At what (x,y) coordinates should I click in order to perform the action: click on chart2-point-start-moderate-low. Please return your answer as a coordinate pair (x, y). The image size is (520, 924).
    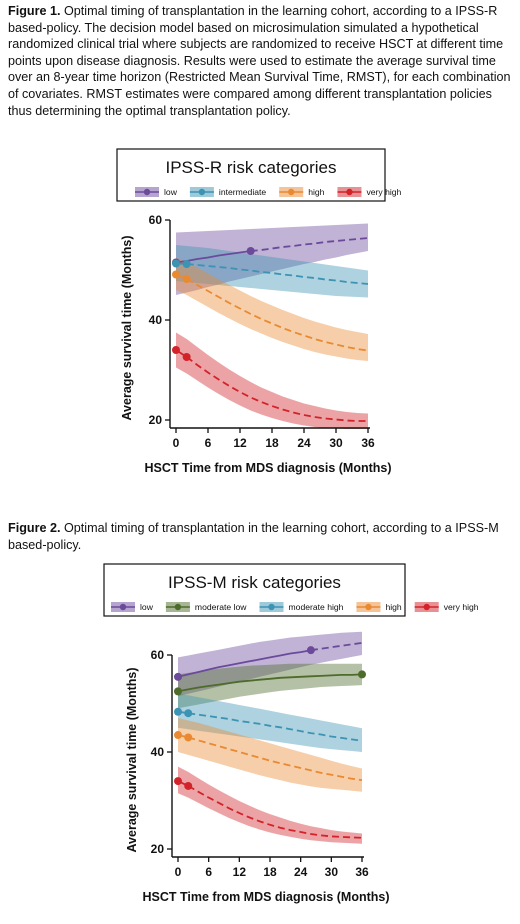
    Looking at the image, I should click on (178, 691).